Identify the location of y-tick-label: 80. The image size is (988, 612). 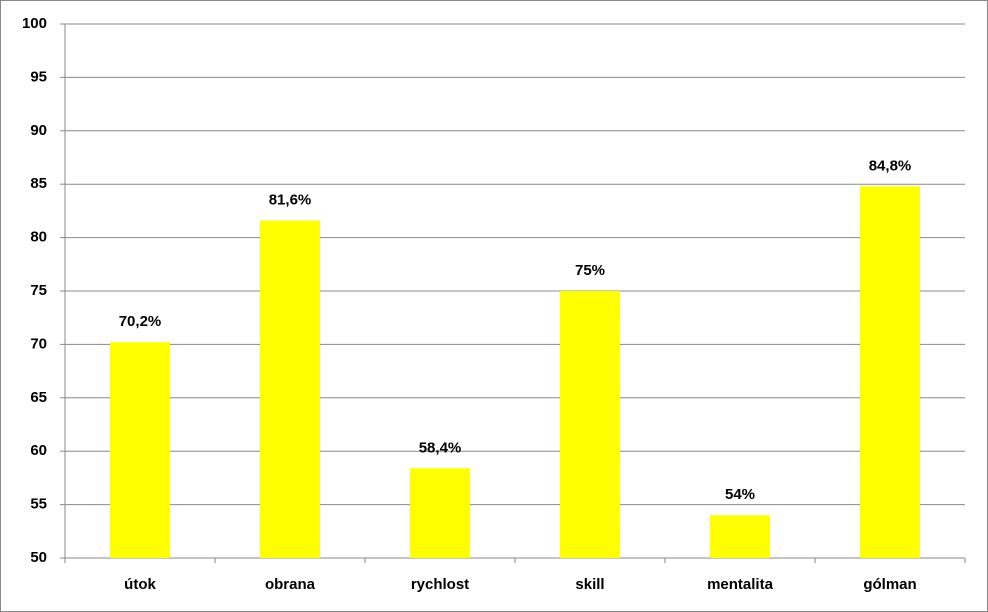
(38, 237).